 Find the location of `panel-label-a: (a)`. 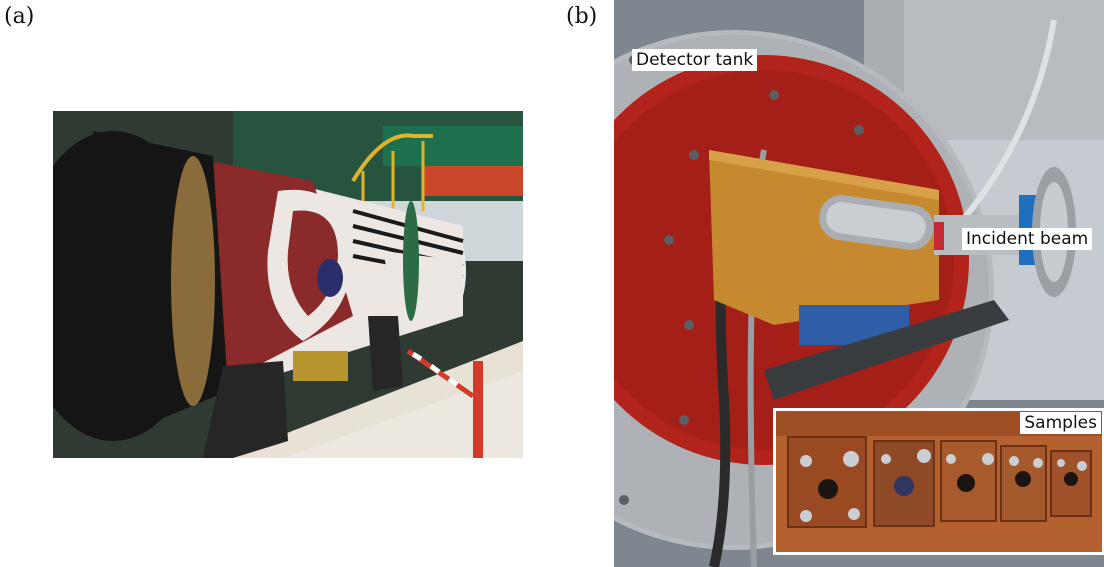

panel-label-a: (a) is located at coordinates (19, 16).